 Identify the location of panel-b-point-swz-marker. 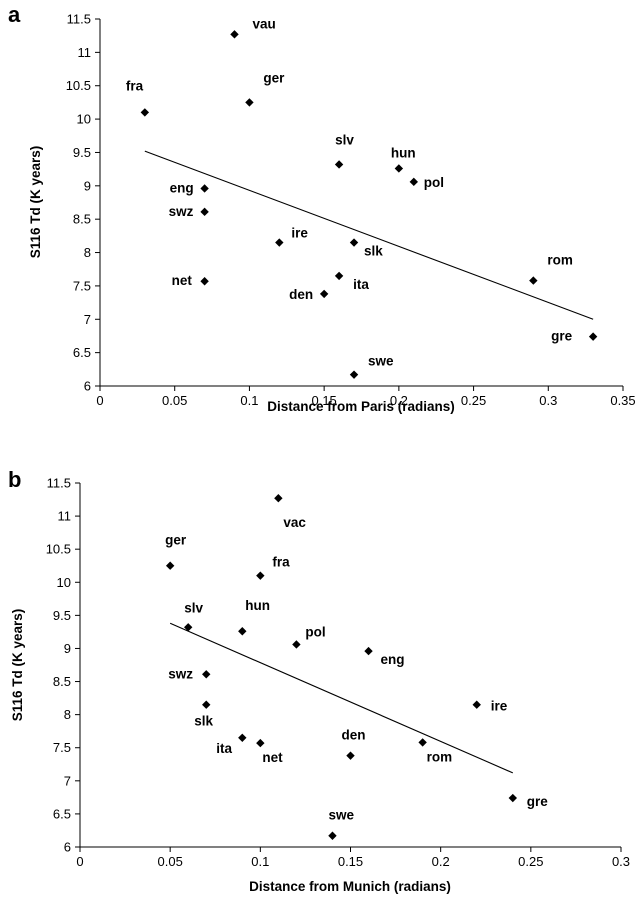
(206, 674).